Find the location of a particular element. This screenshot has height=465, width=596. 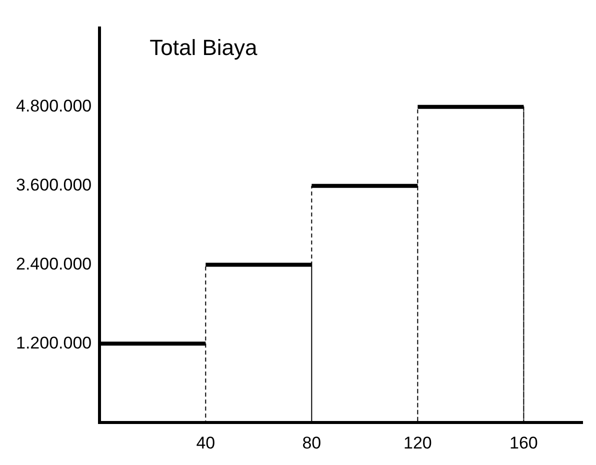

chart-title: Total Biaya is located at coordinates (204, 47).